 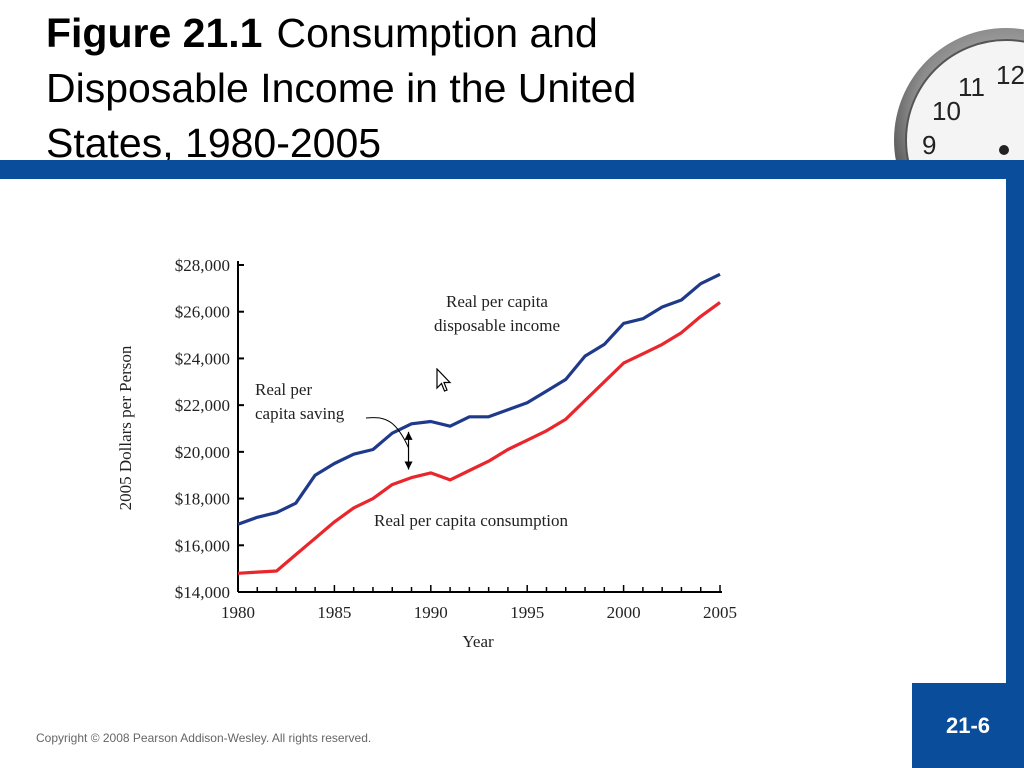 I want to click on y-tick-label: $20,000, so click(x=202, y=452).